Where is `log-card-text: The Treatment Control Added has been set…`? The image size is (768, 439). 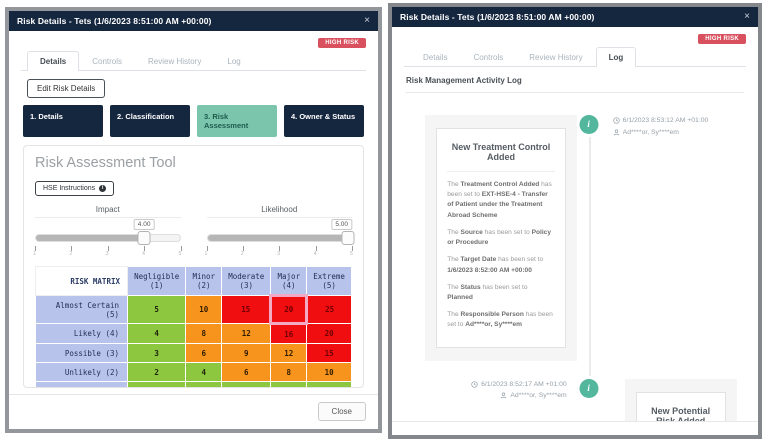
log-card-text: The Treatment Control Added has been set… is located at coordinates (499, 200).